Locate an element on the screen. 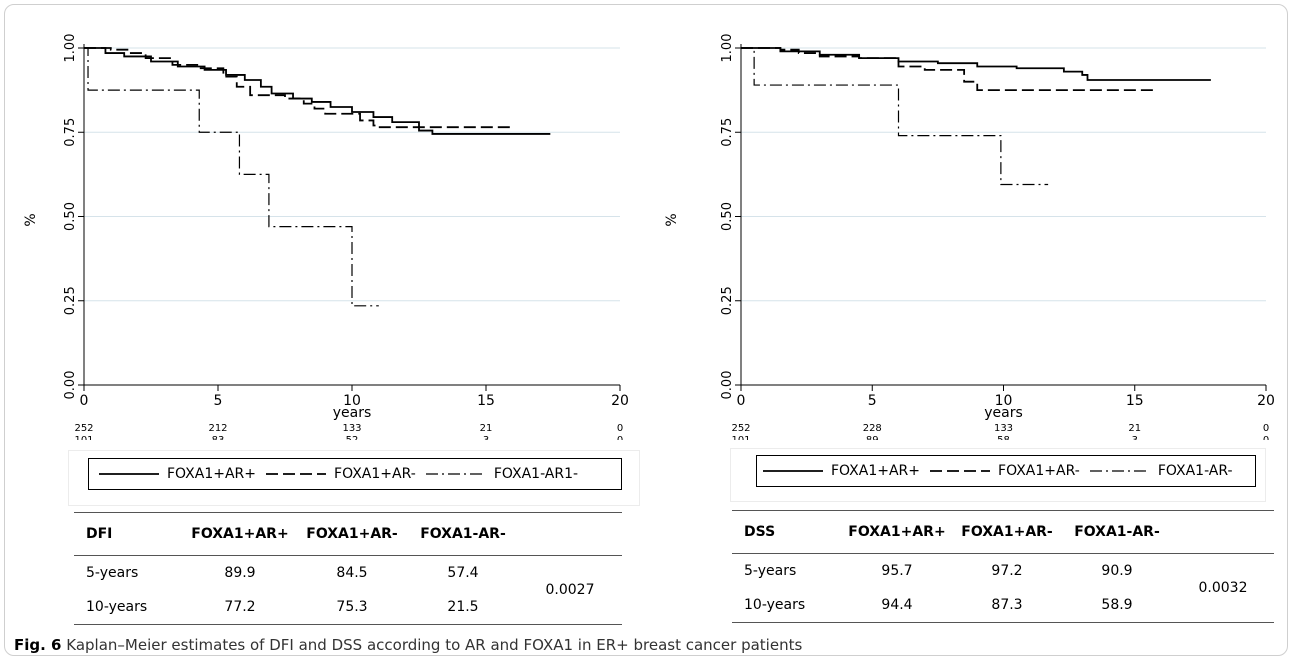  table-cell: 57.4 is located at coordinates (463, 573).